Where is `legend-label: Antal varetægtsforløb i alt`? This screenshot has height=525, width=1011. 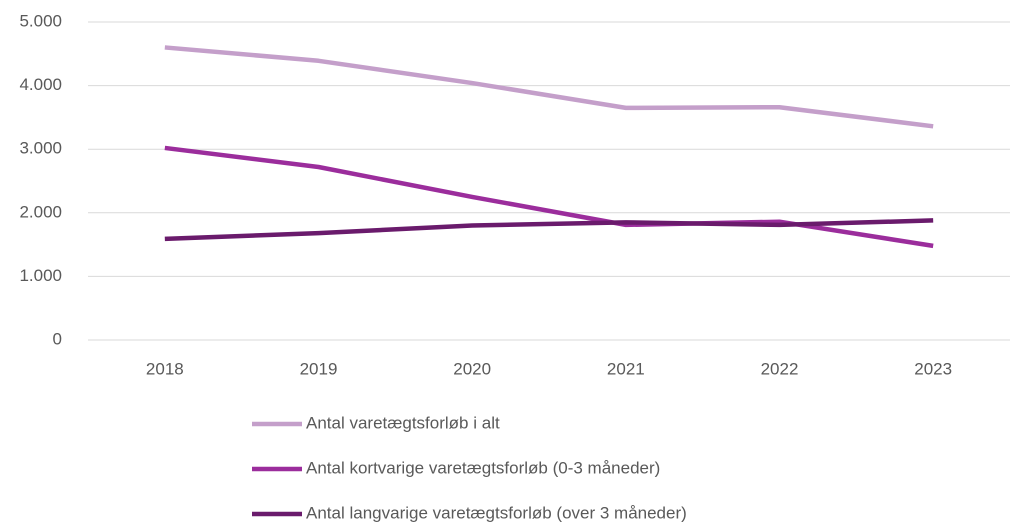 legend-label: Antal varetægtsforløb i alt is located at coordinates (403, 422).